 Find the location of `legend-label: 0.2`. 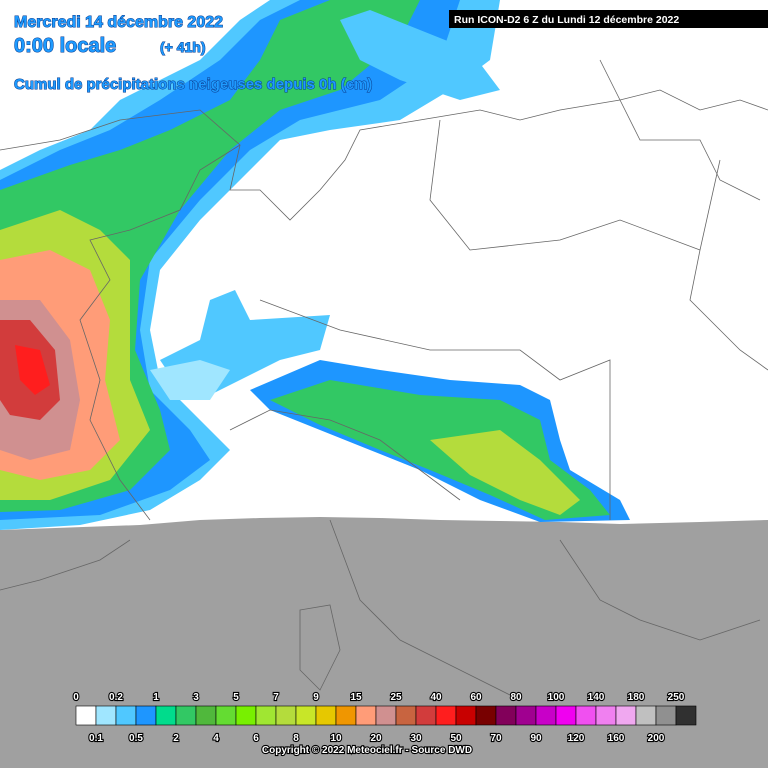

legend-label: 0.2 is located at coordinates (116, 697).